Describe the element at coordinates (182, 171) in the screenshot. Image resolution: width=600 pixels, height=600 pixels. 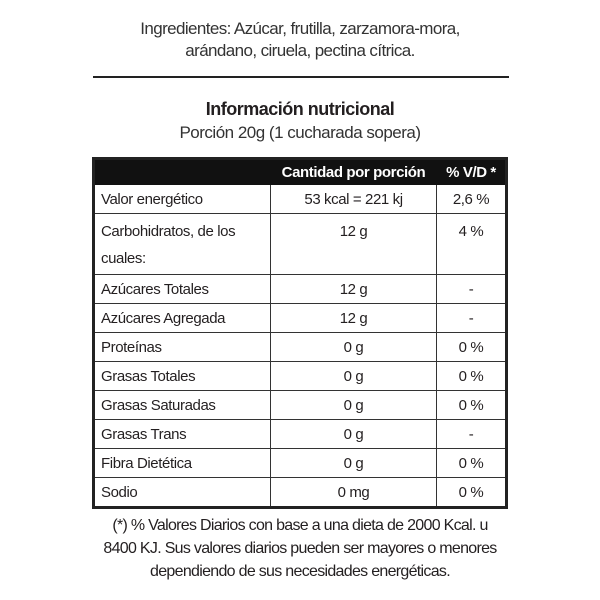
I see `header-nutrient` at that location.